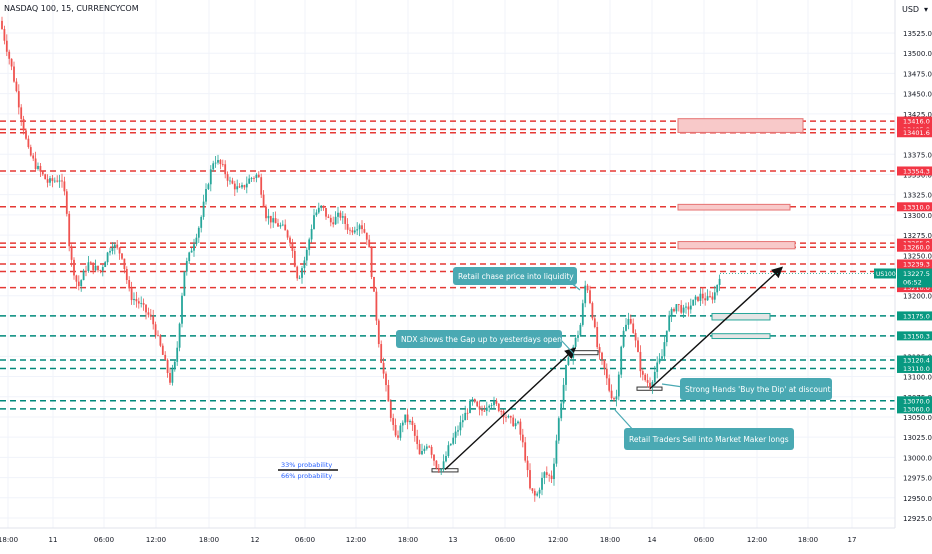 This screenshot has width=932, height=554. Describe the element at coordinates (356, 540) in the screenshot. I see `x-tick-label: 12:00` at that location.